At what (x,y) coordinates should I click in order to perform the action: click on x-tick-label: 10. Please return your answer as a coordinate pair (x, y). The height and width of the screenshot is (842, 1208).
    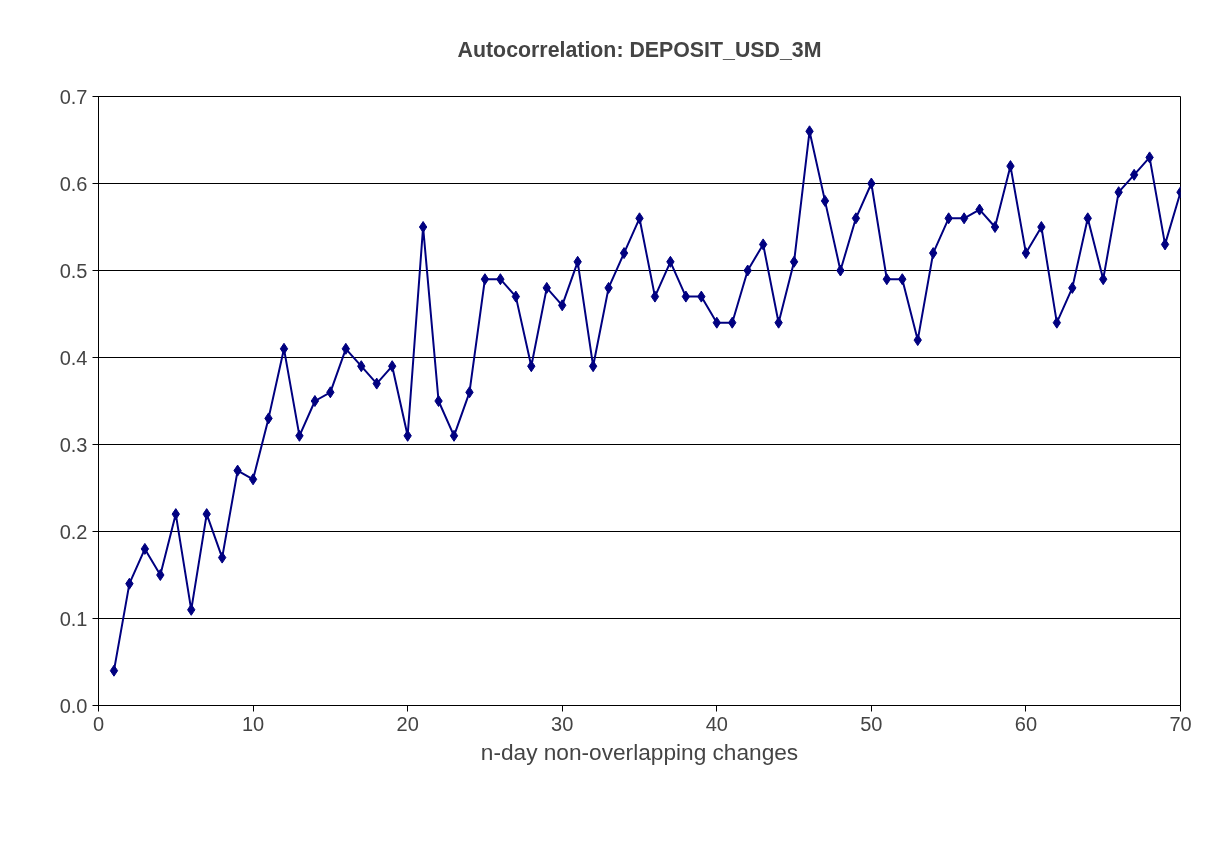
    Looking at the image, I should click on (253, 723).